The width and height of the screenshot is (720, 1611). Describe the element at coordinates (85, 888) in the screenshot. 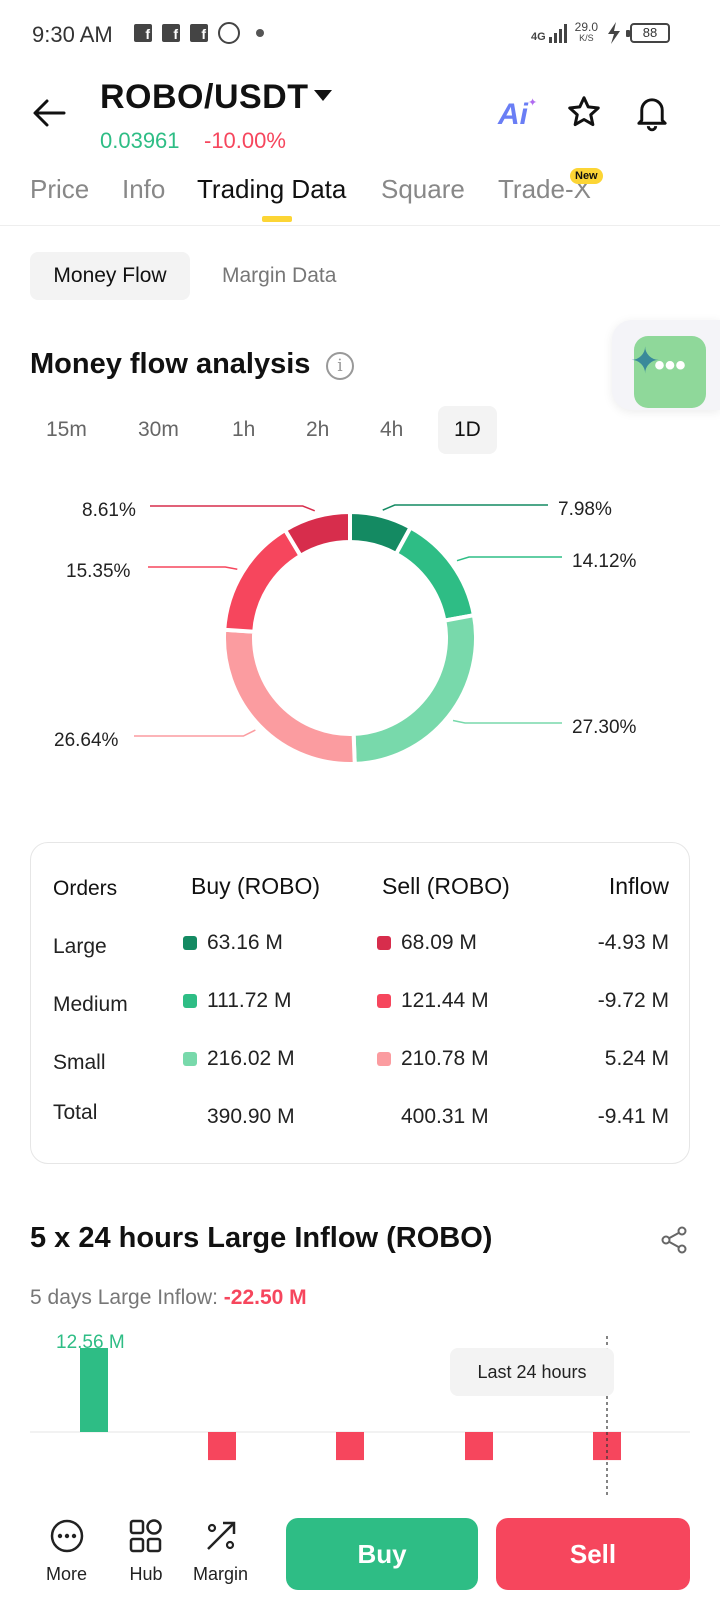

I see `header-orders: Orders` at that location.